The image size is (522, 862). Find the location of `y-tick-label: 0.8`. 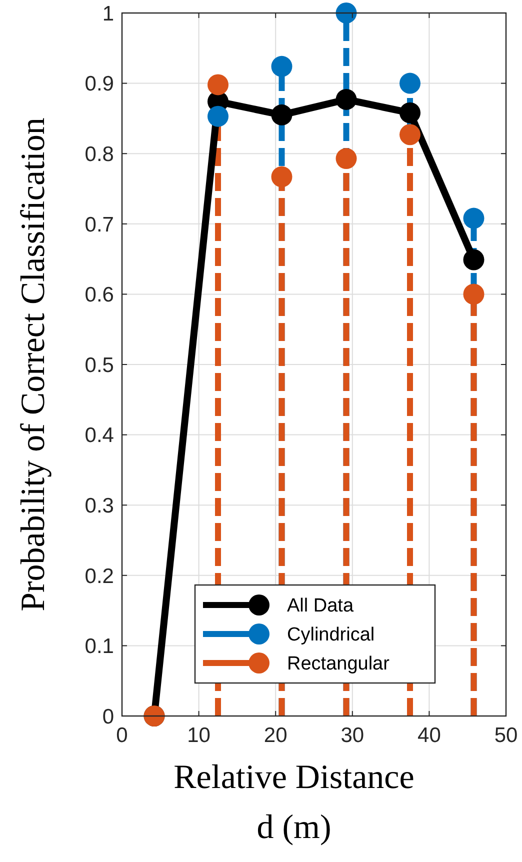

y-tick-label: 0.8 is located at coordinates (99, 154).